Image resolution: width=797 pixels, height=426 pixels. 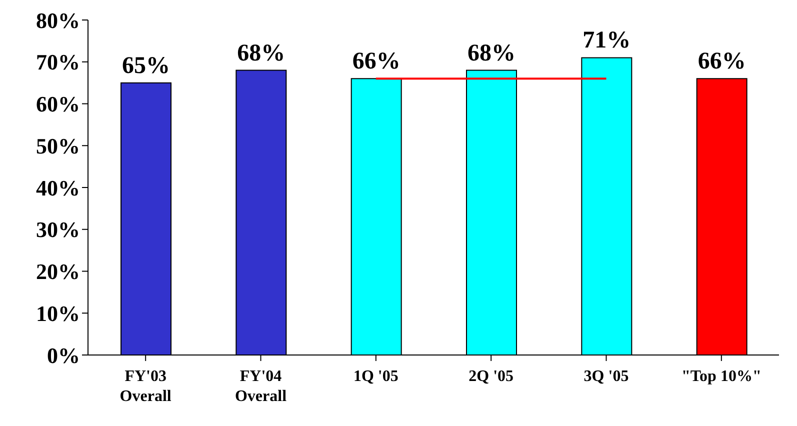 What do you see at coordinates (63, 355) in the screenshot?
I see `y-tick-label: 0%` at bounding box center [63, 355].